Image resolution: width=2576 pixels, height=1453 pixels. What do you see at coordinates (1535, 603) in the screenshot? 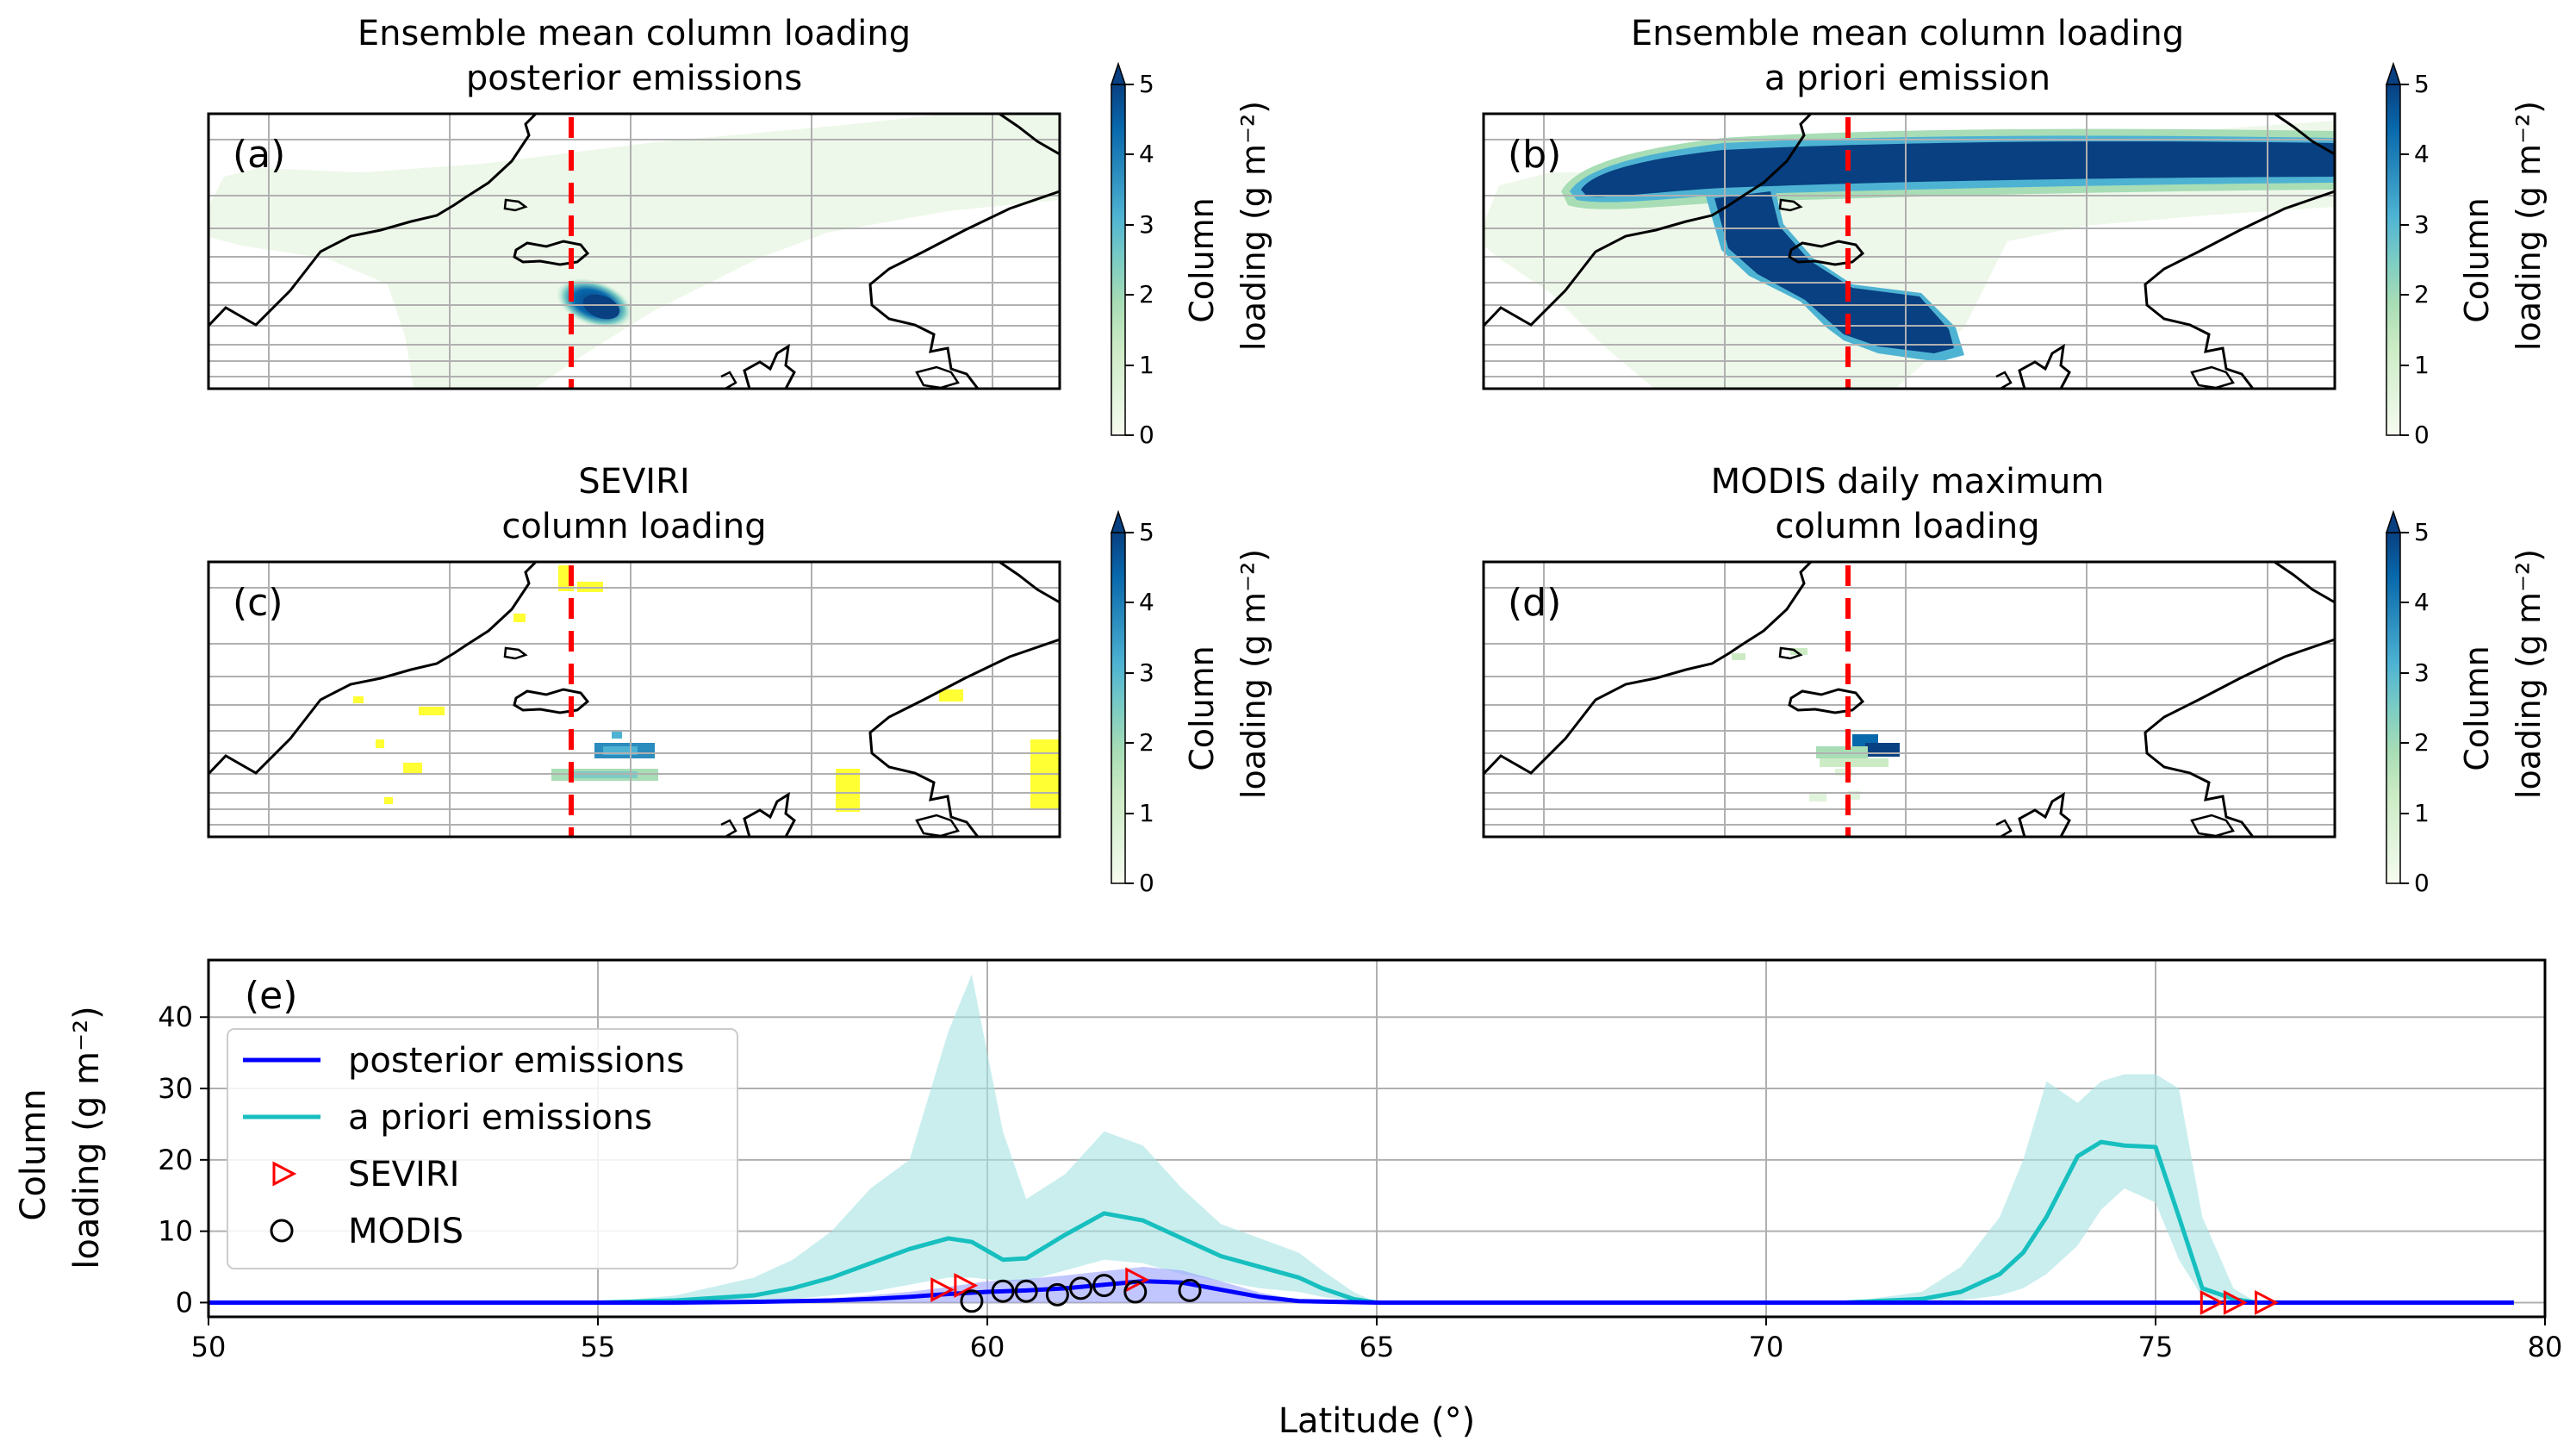
I see `panel-d-tag: (d)` at bounding box center [1535, 603].